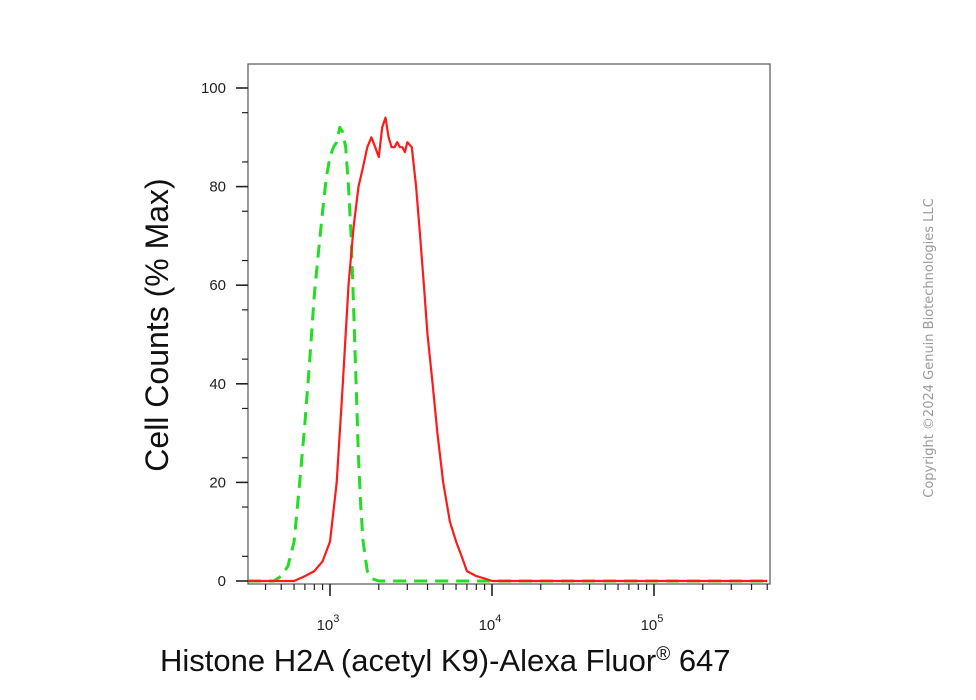 This screenshot has height=700, width=976. Describe the element at coordinates (213, 88) in the screenshot. I see `y-tick-label: 100` at that location.